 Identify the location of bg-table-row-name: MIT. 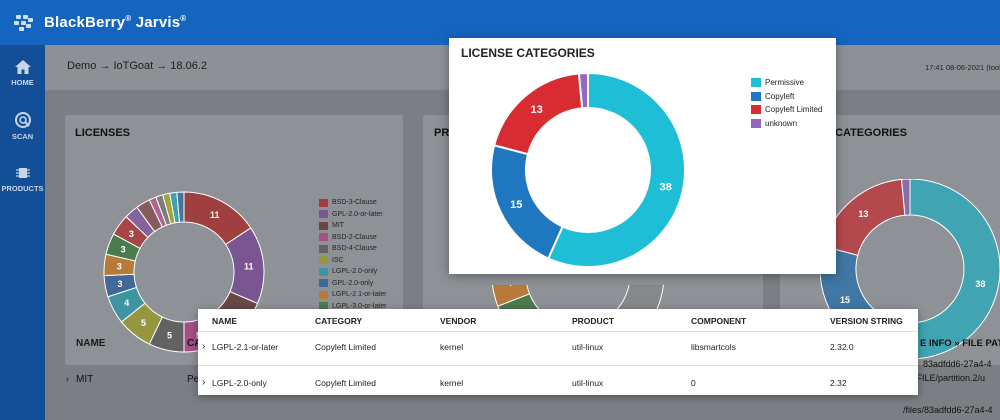
(85, 379).